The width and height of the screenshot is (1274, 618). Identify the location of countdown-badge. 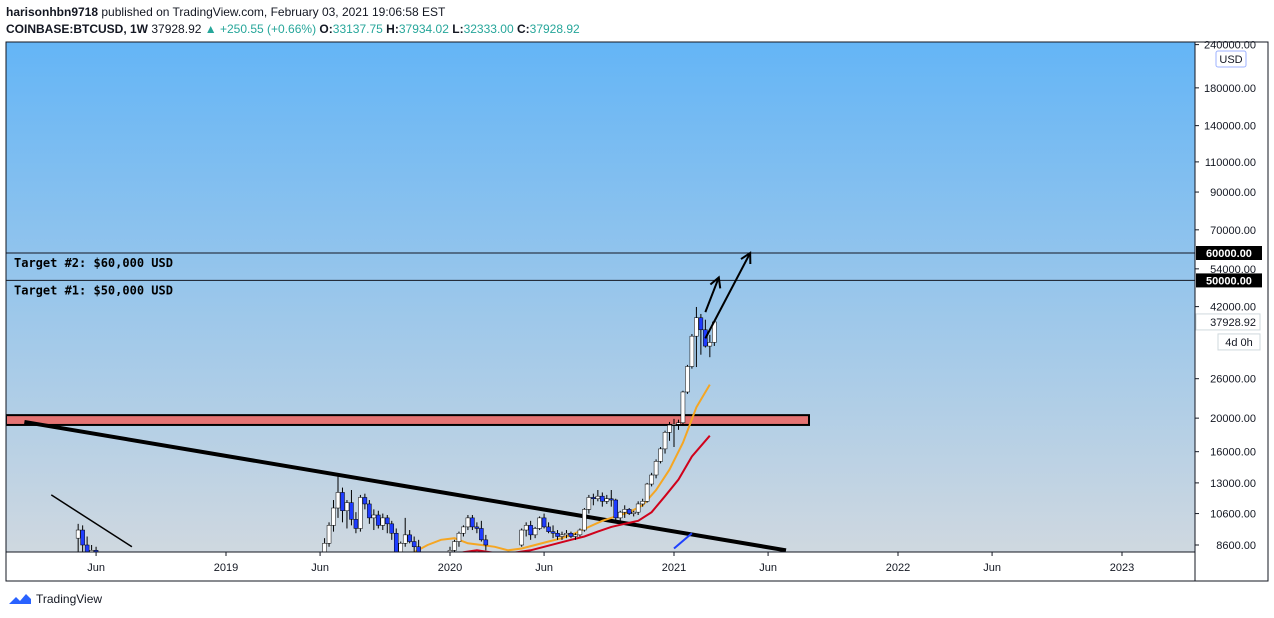
(1239, 342).